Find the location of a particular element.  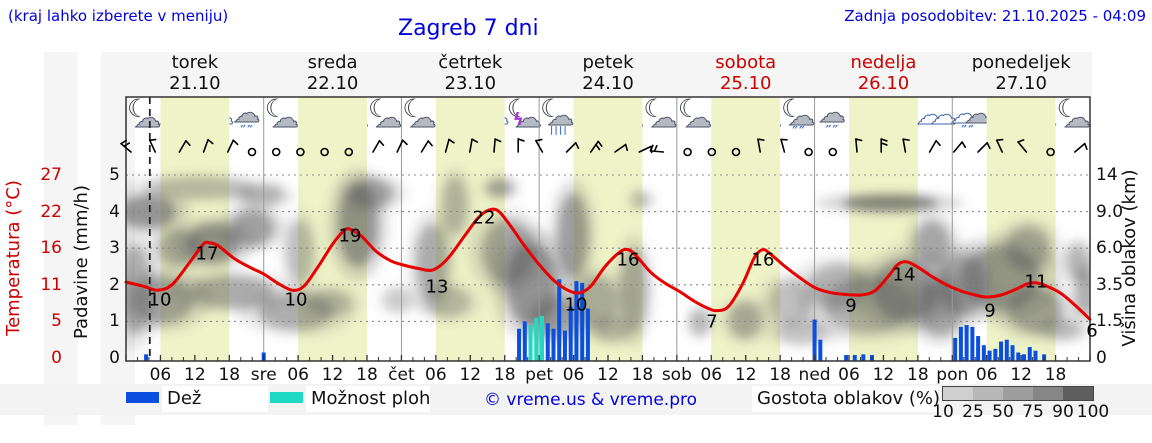

temp-tick: 16 is located at coordinates (51, 248).